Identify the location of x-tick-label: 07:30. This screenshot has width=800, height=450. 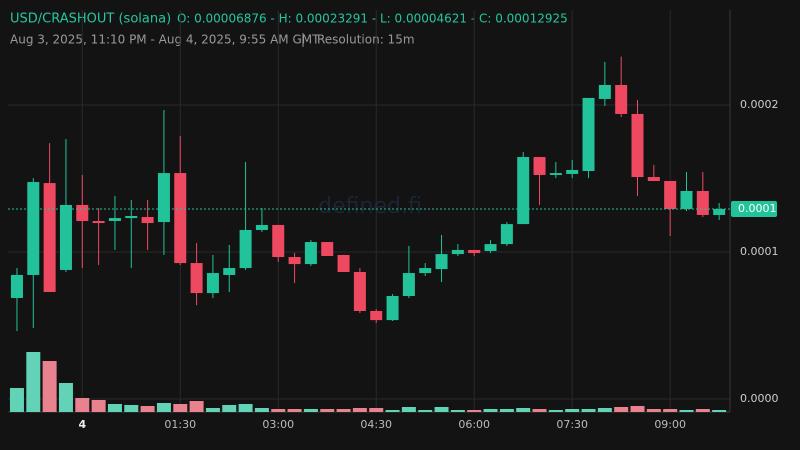
(572, 424).